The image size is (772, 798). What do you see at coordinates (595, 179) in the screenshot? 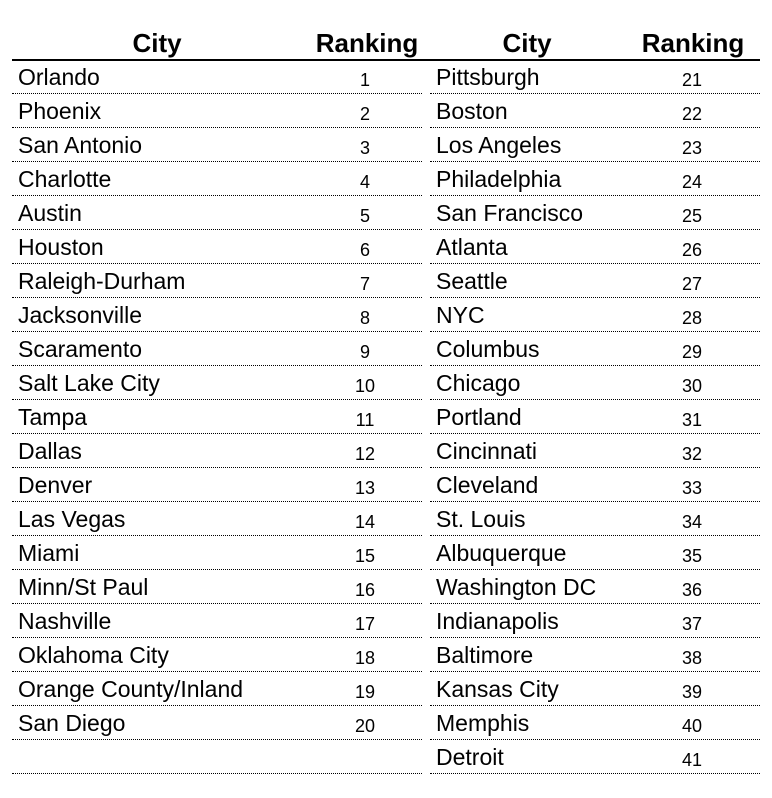
I see `table-row: Philadelphia 24` at bounding box center [595, 179].